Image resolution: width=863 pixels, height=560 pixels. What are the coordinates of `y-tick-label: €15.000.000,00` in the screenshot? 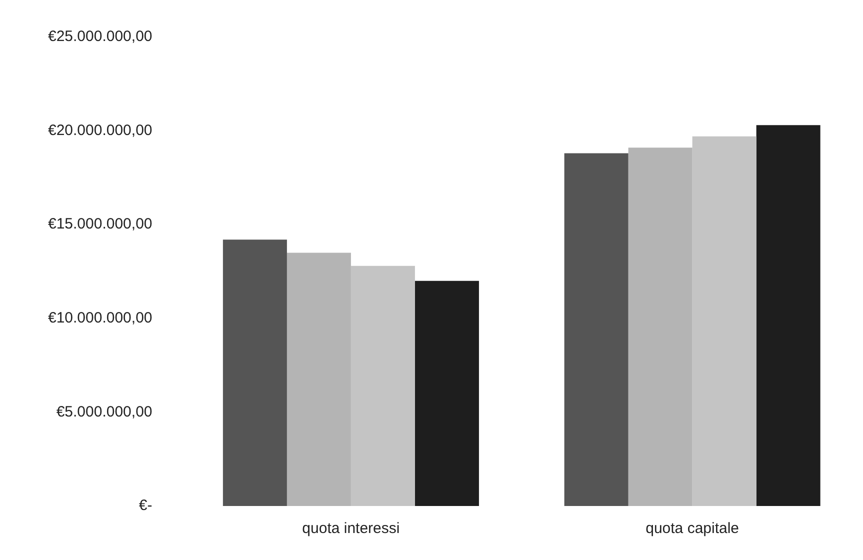 It's located at (100, 224).